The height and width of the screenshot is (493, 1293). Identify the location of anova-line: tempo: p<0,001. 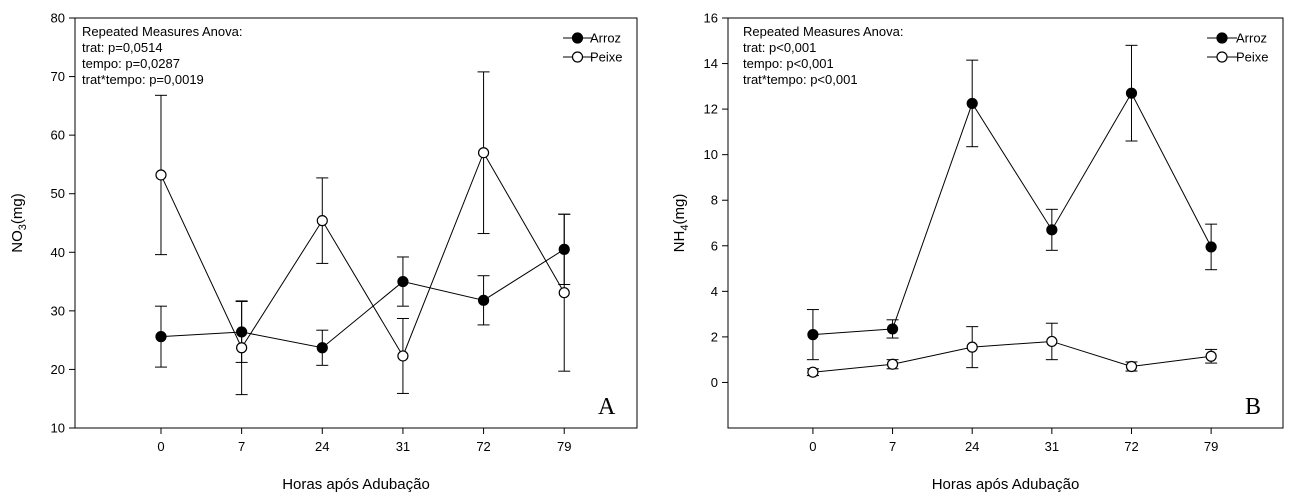
(788, 63).